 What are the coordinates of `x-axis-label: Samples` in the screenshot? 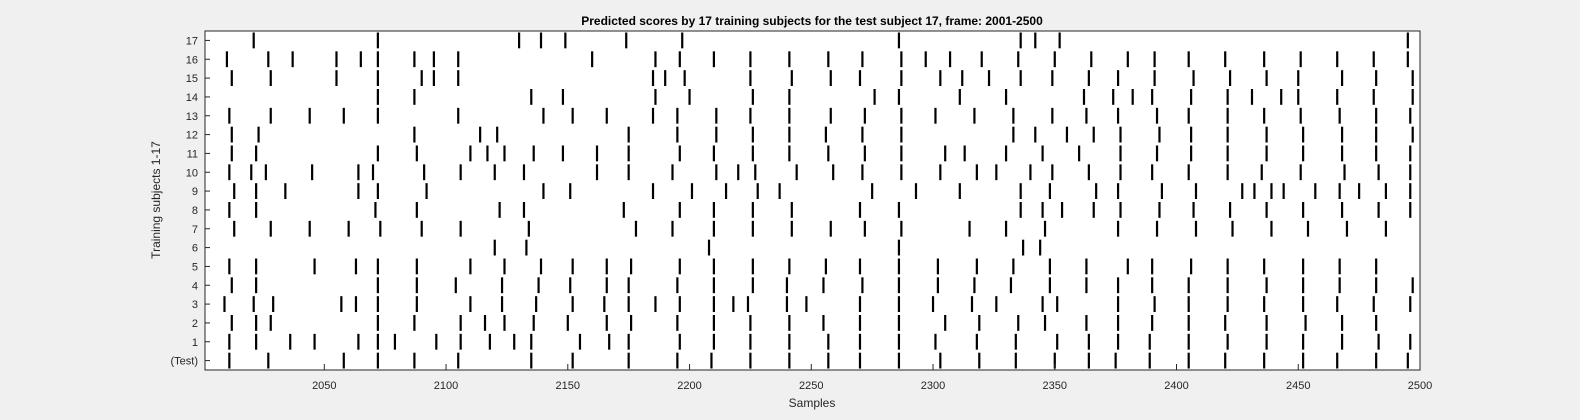 It's located at (812, 403).